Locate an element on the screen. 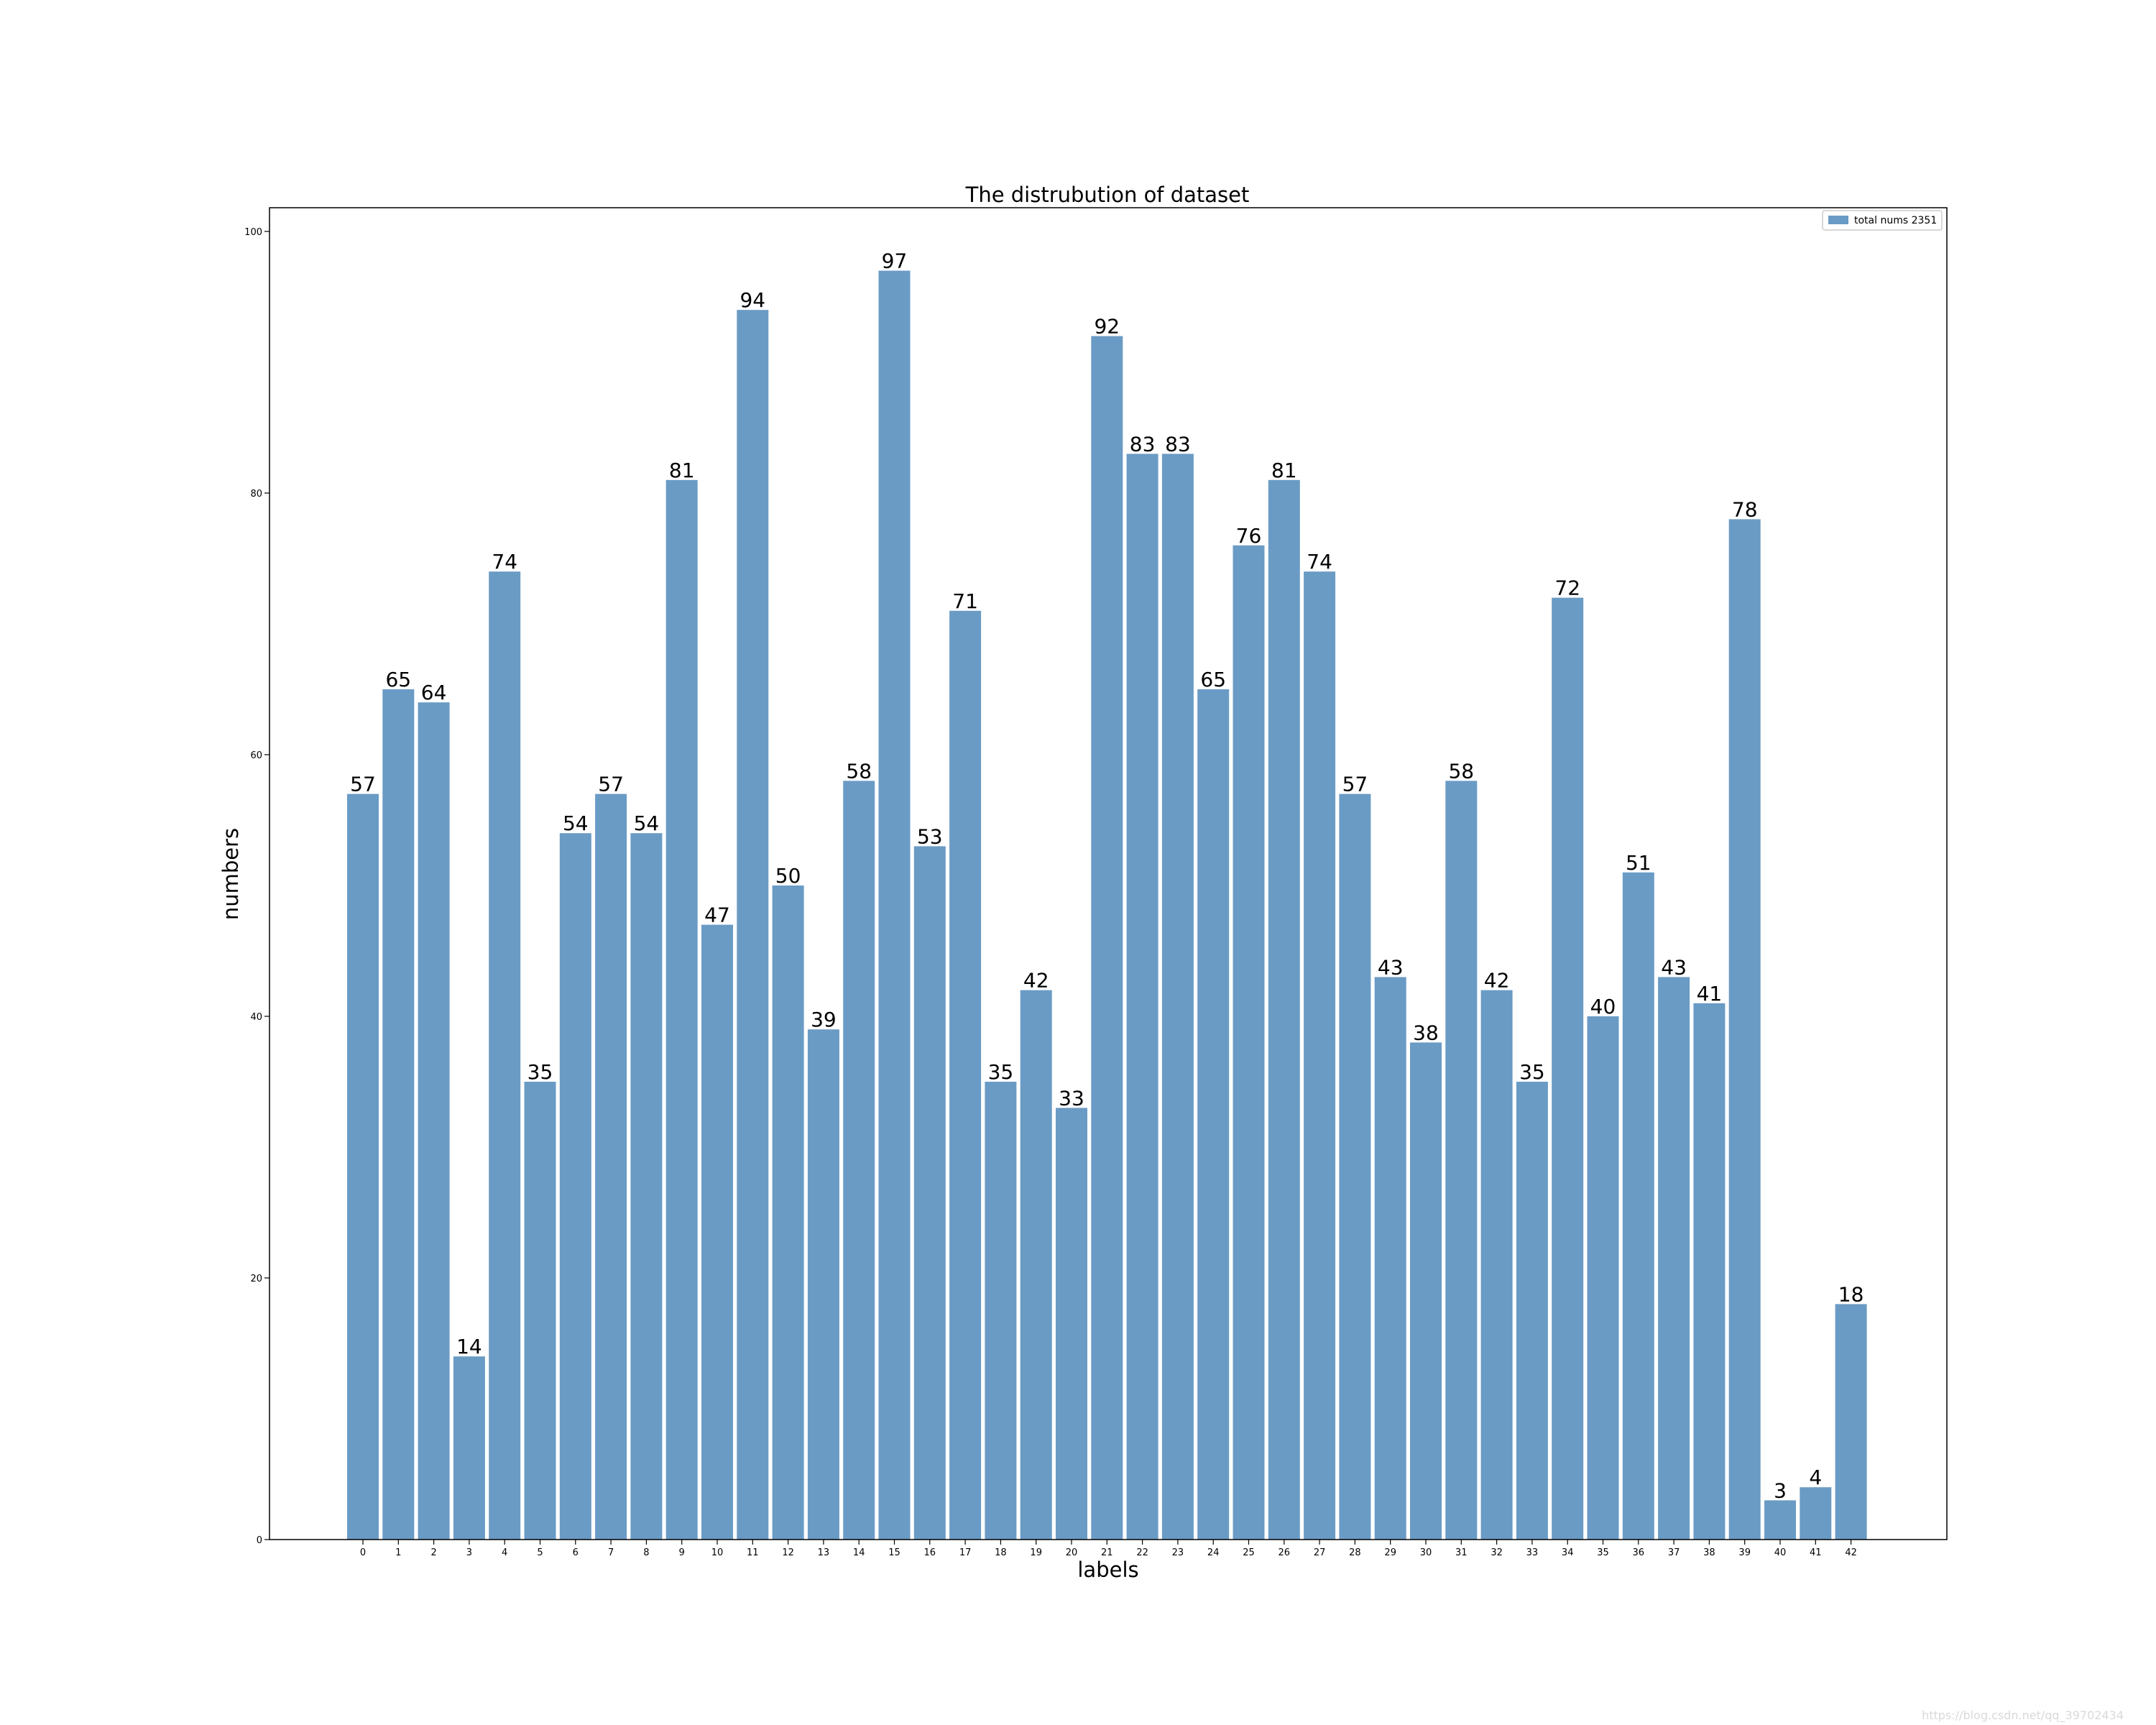 The image size is (2156, 1725). x-tick-label-6: 6 is located at coordinates (576, 1552).